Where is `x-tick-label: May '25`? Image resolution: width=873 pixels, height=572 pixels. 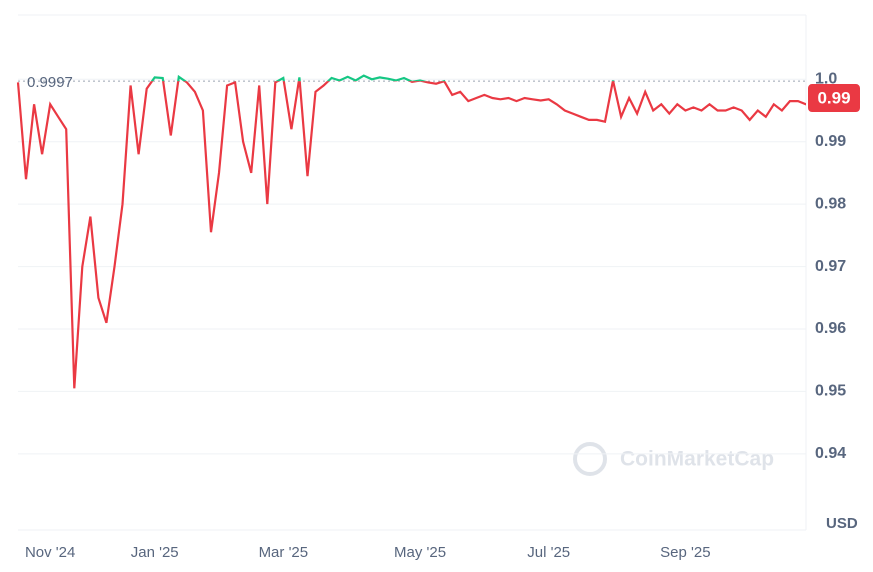 x-tick-label: May '25 is located at coordinates (420, 552).